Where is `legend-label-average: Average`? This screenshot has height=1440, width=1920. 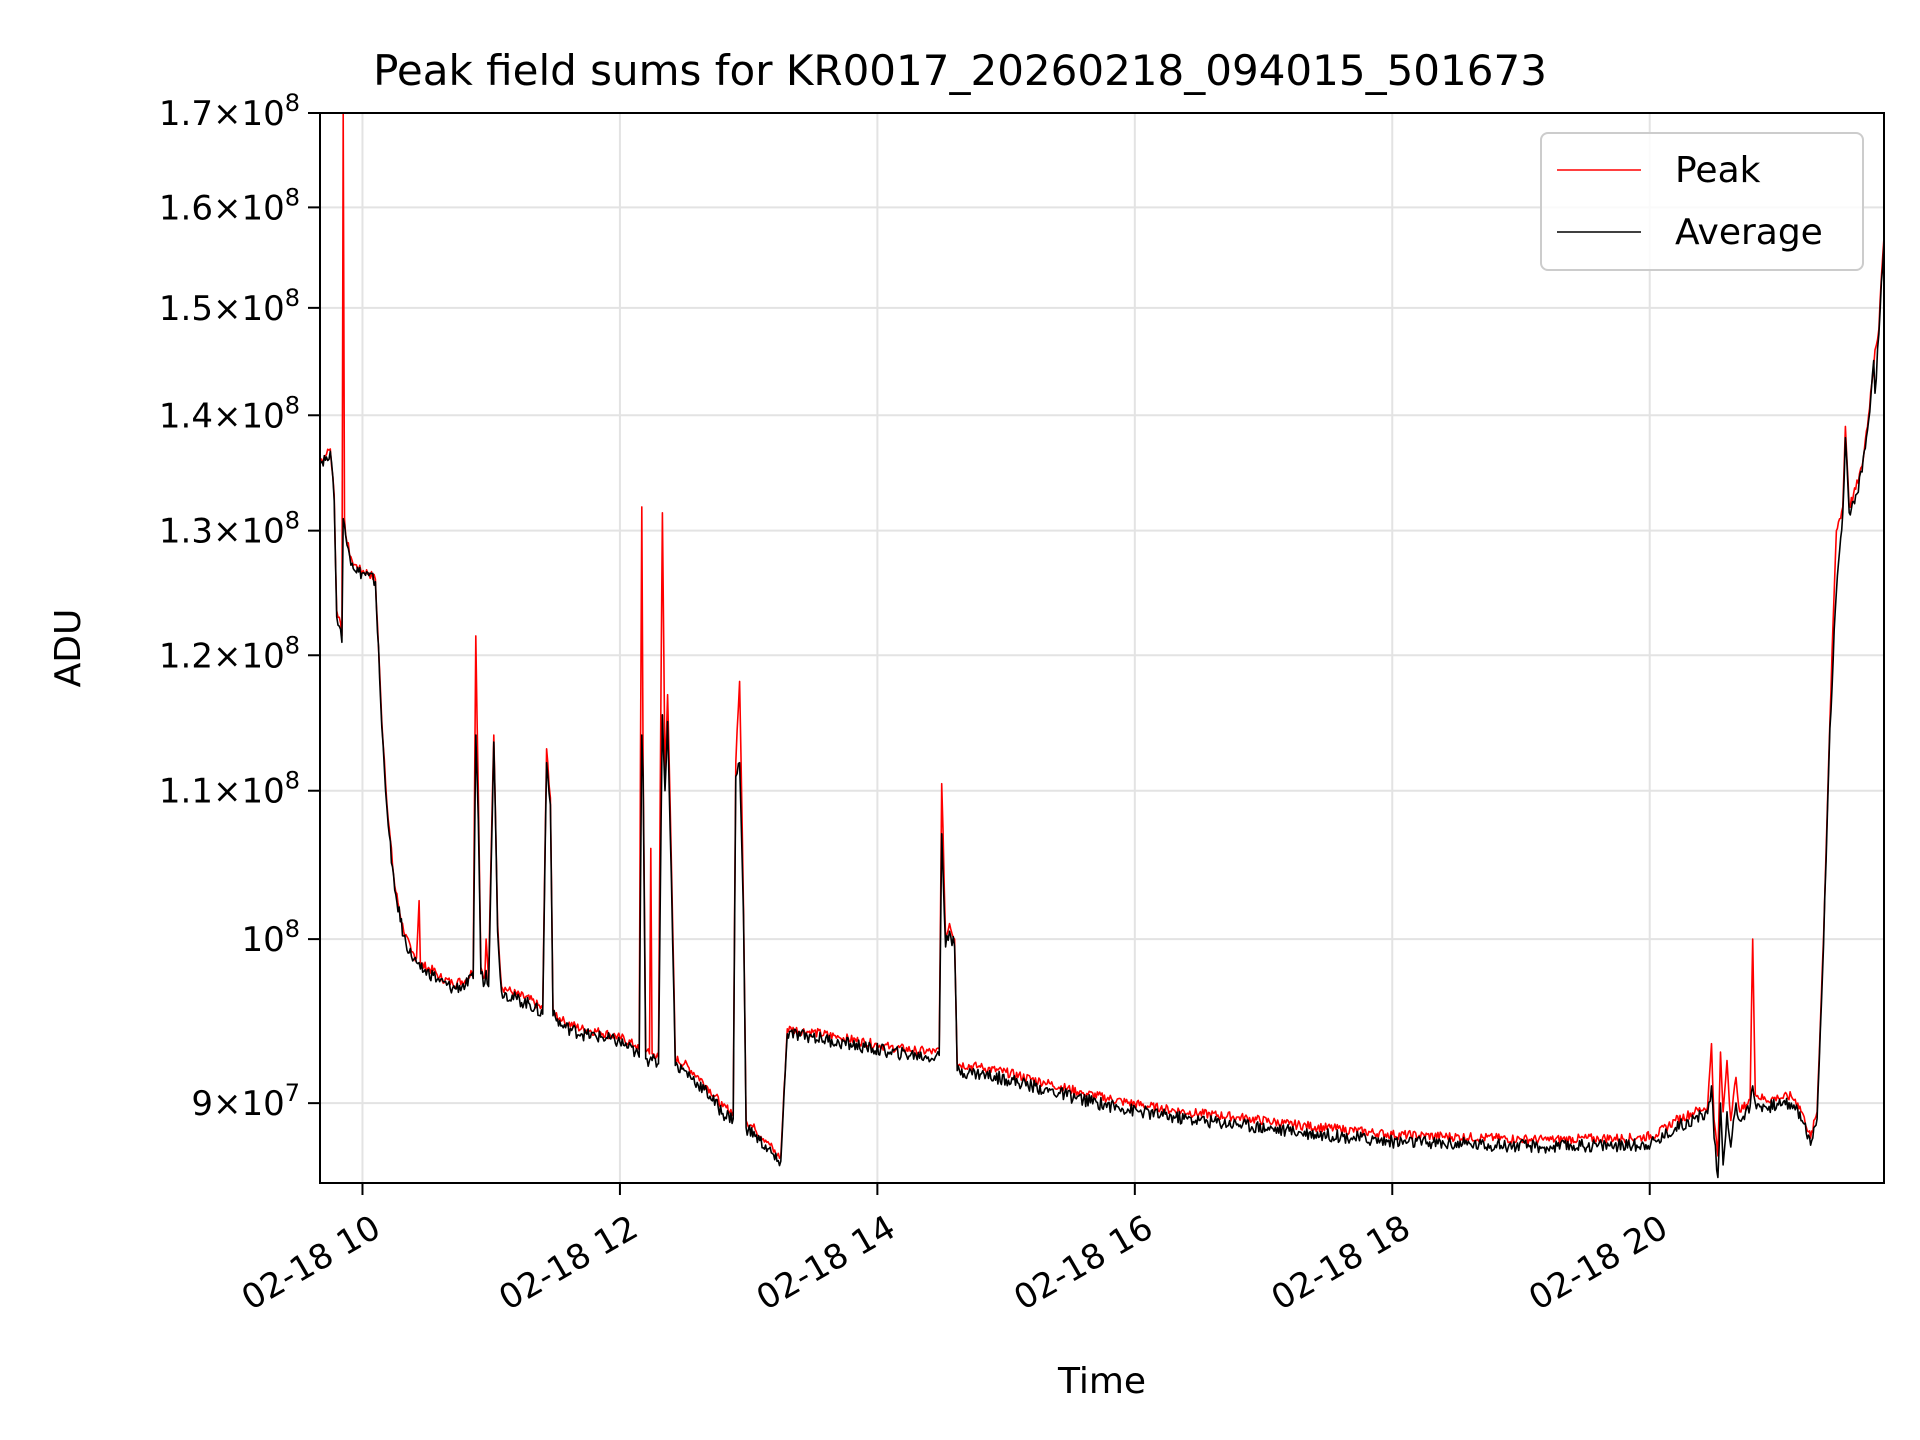
legend-label-average: Average is located at coordinates (1749, 232).